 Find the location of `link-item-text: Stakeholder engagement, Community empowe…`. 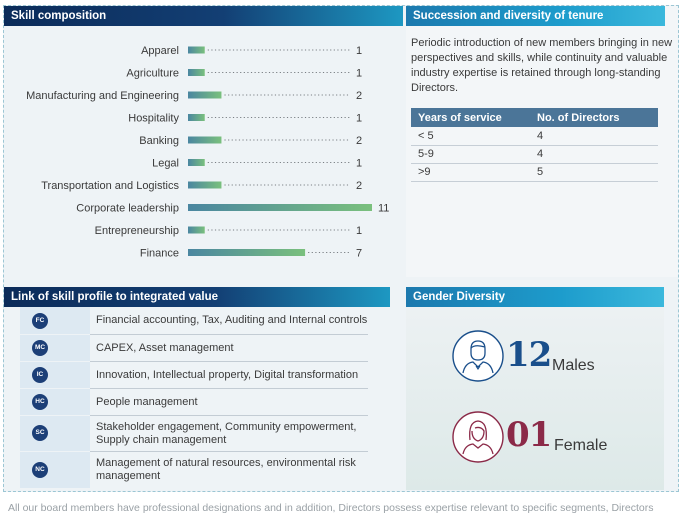

link-item-text: Stakeholder engagement, Community empowe… is located at coordinates (226, 433).